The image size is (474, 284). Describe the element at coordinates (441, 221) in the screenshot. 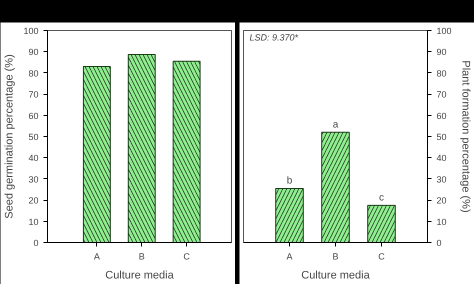

I see `y2-tick-label: 10` at that location.